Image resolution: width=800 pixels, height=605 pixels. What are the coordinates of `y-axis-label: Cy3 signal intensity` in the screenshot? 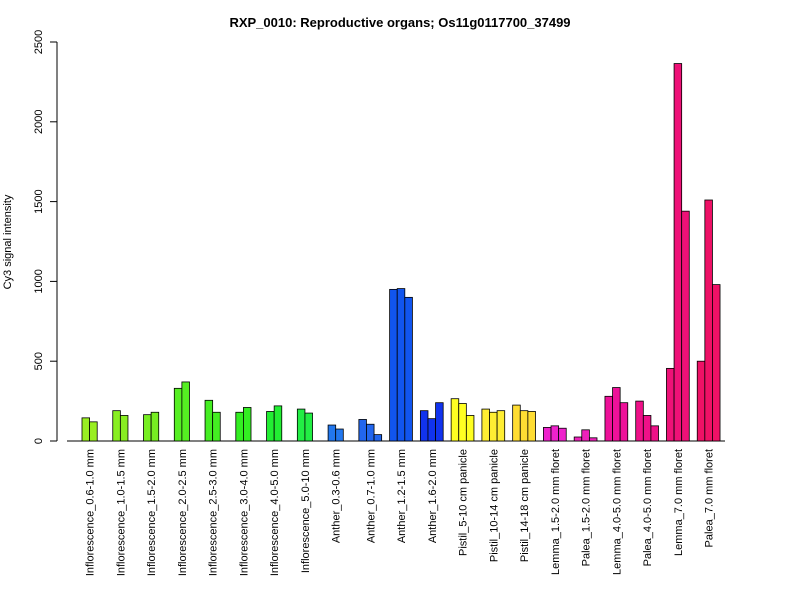 It's located at (8, 241).